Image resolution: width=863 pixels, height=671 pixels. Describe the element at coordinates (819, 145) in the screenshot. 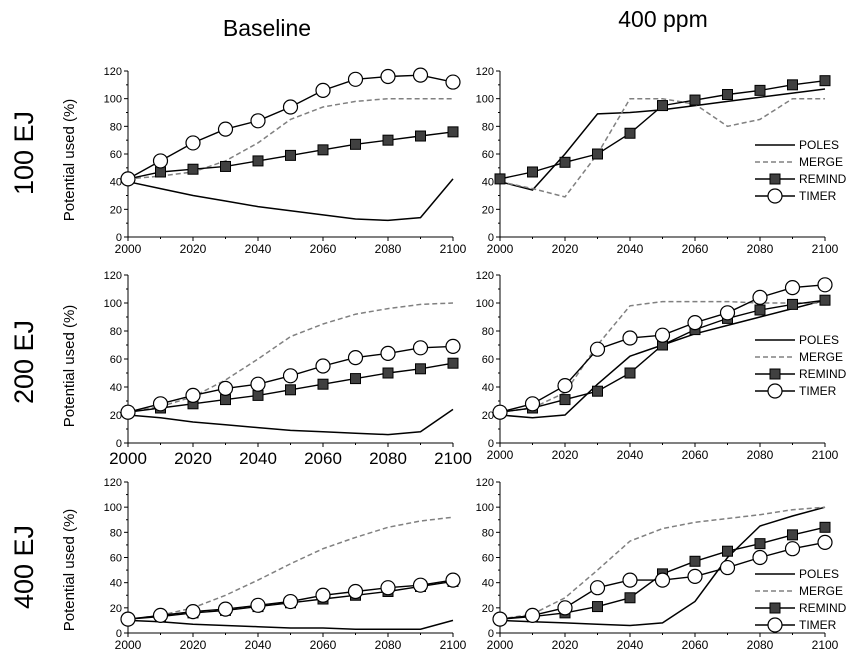

I see `legend-label-poles: POLES` at that location.